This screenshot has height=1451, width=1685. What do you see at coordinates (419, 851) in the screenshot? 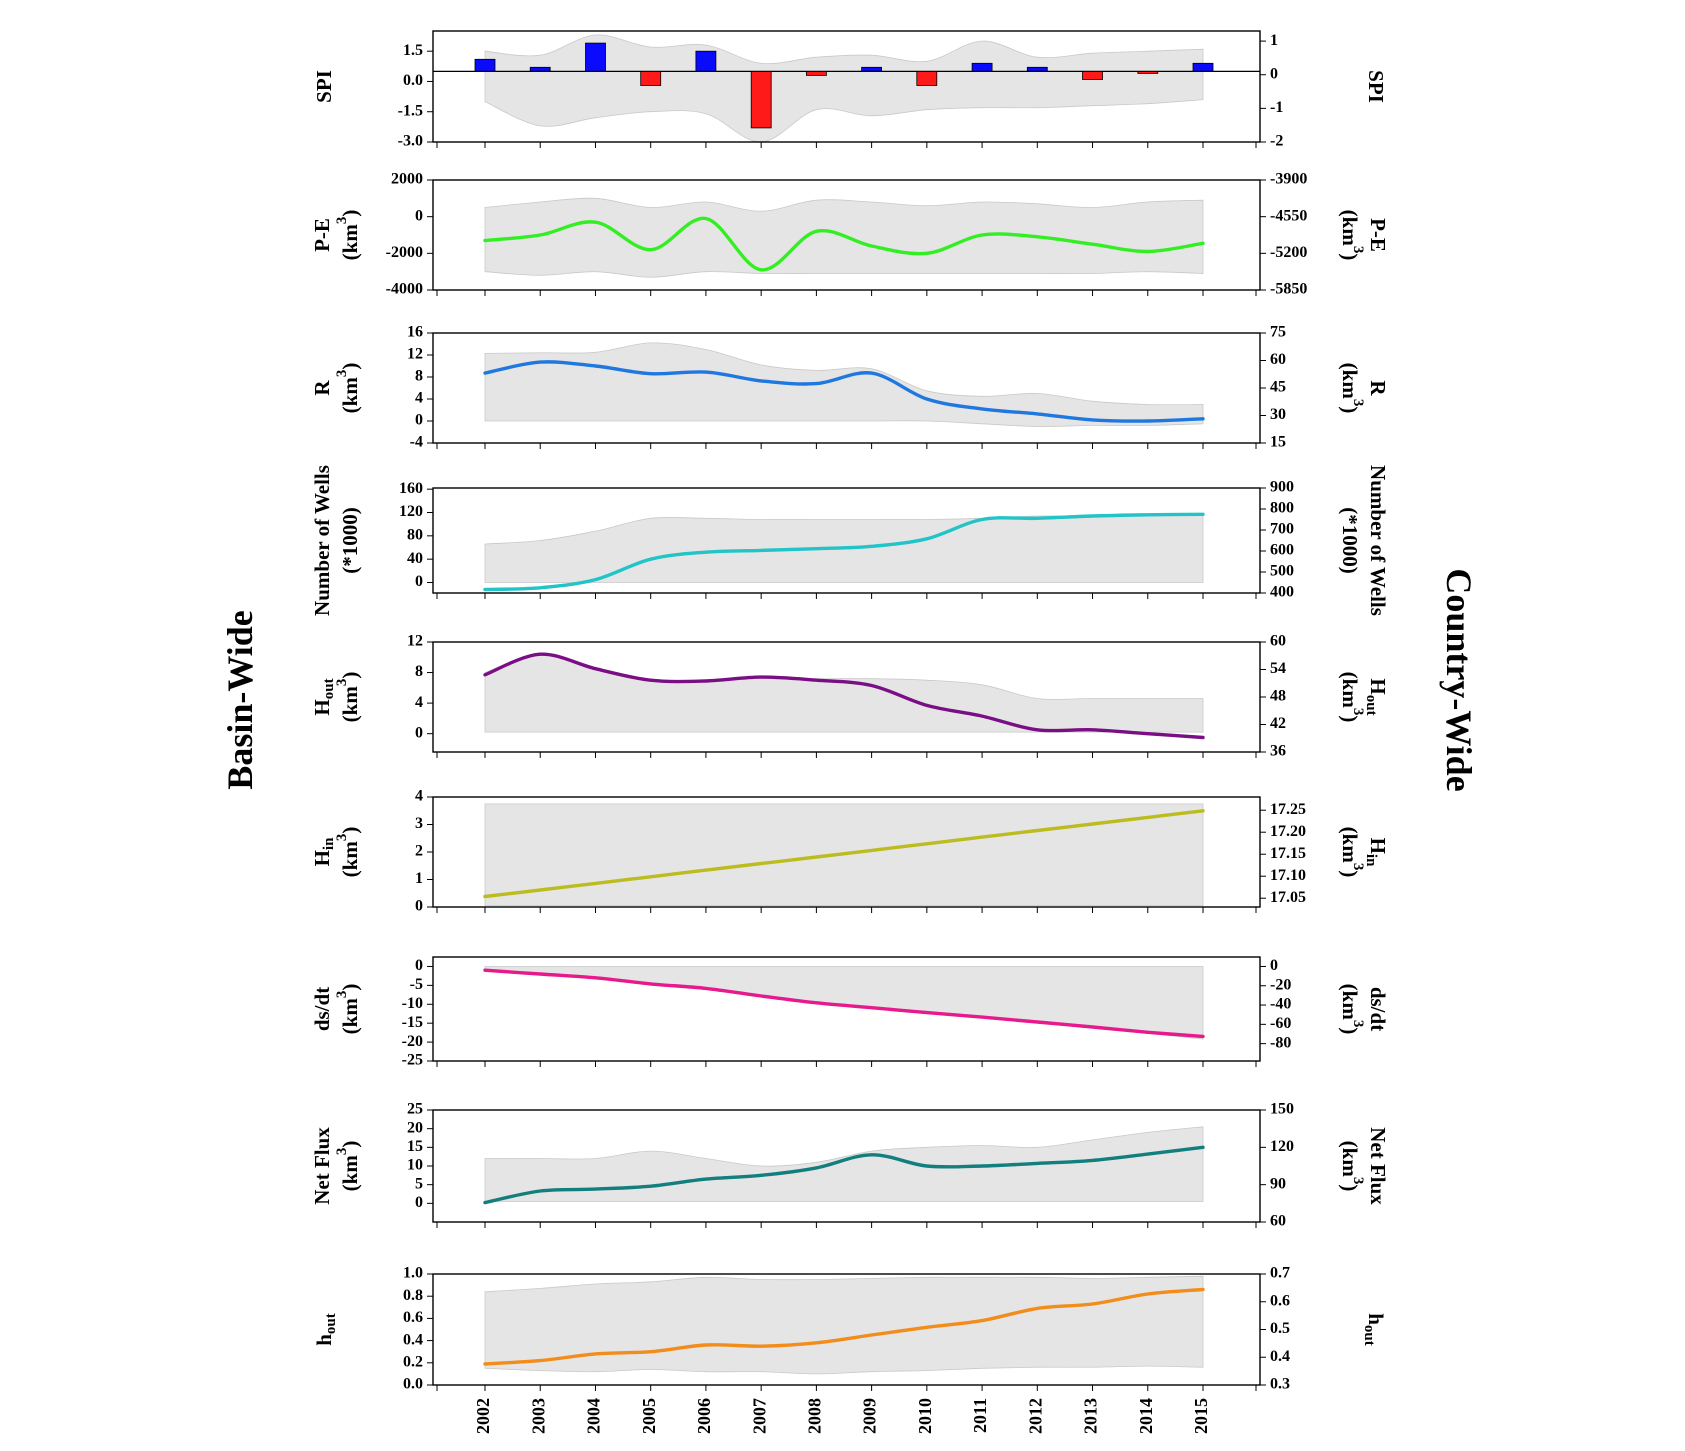
I see `hin-ytick-label-left: 2` at bounding box center [419, 851].